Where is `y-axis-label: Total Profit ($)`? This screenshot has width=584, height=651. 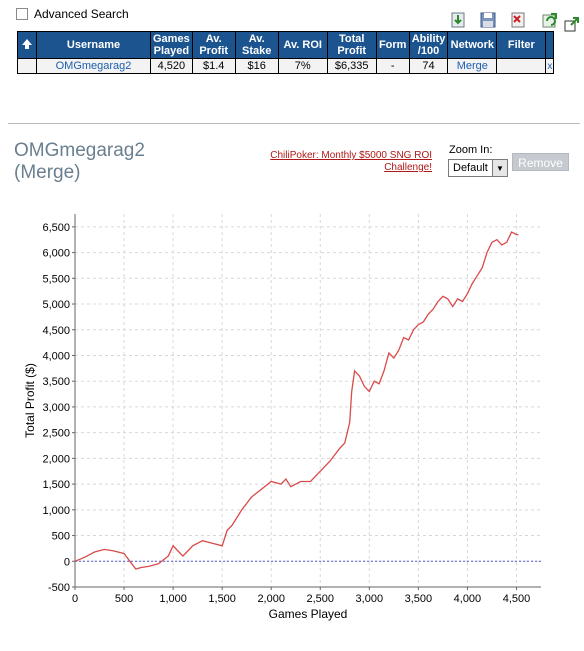 y-axis-label: Total Profit ($) is located at coordinates (30, 400).